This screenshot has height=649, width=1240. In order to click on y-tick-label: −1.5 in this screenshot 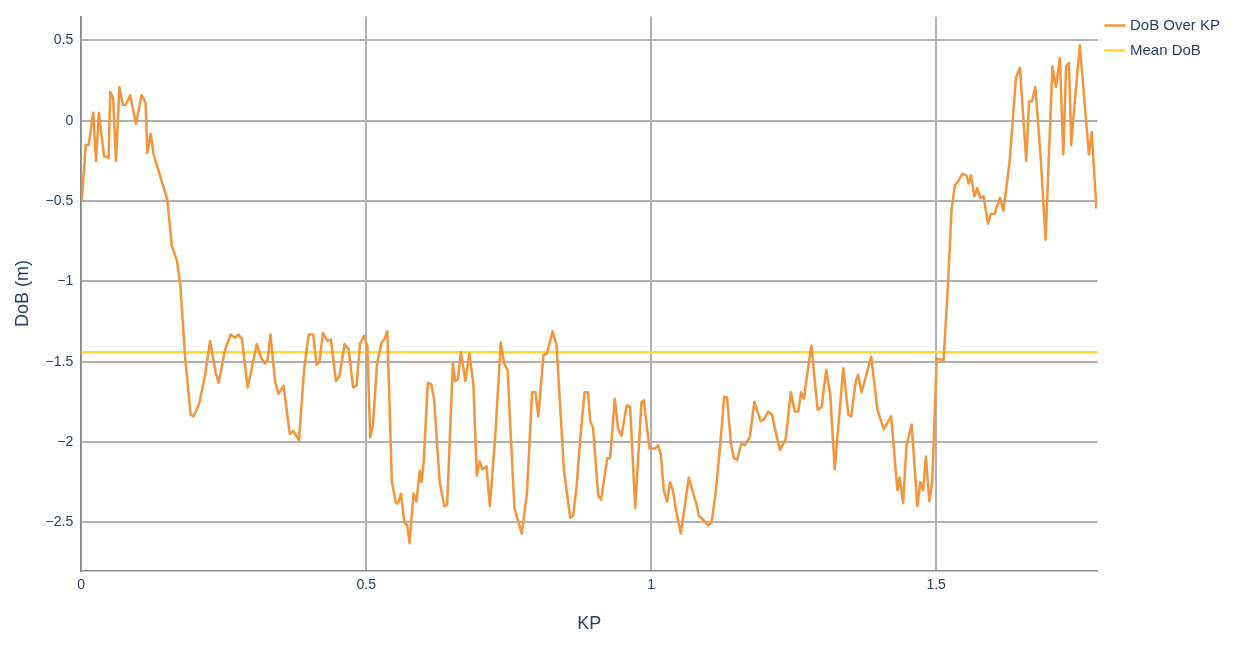, I will do `click(59, 360)`.